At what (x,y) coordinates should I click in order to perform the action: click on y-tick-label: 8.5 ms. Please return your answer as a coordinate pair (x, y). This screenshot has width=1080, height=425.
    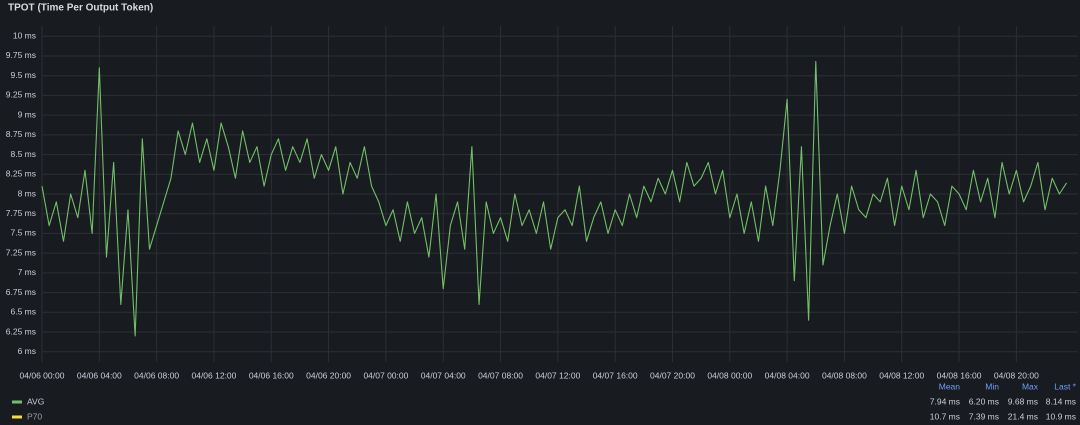
    Looking at the image, I should click on (23, 154).